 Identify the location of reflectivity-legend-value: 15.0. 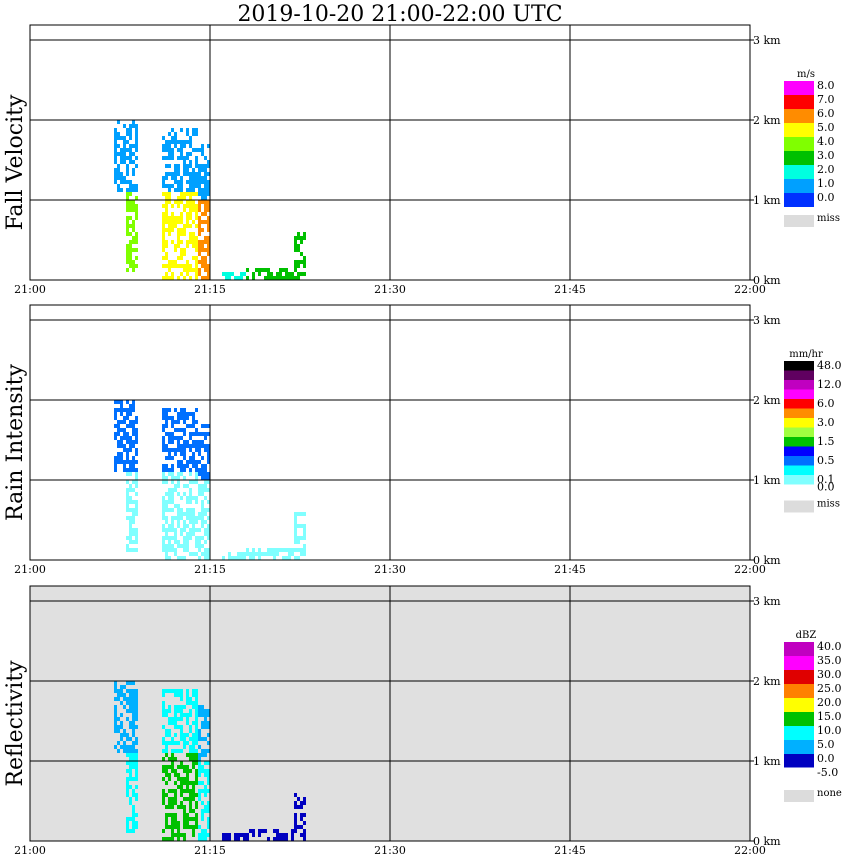
(829, 716).